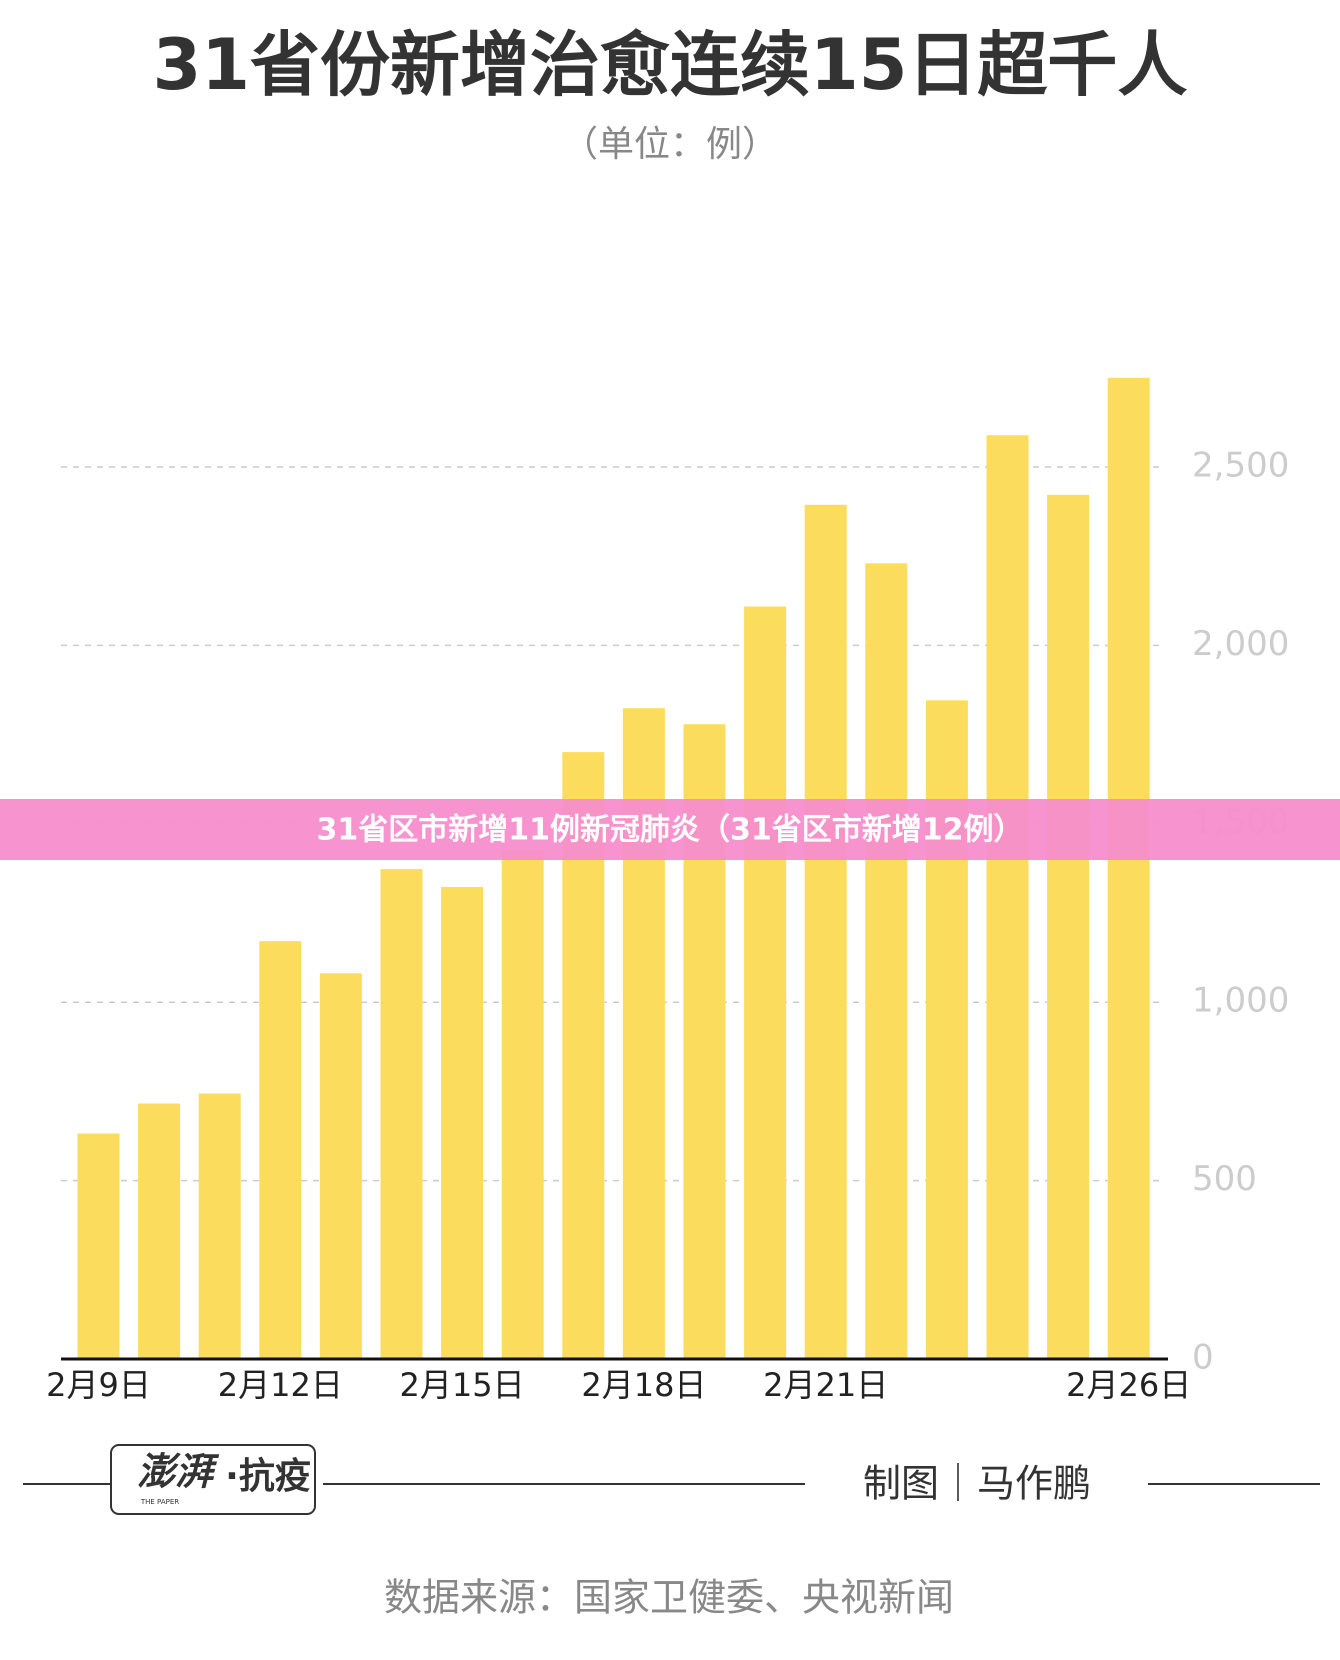 This screenshot has width=1340, height=1660. What do you see at coordinates (1203, 1358) in the screenshot?
I see `y-tick-label: 0` at bounding box center [1203, 1358].